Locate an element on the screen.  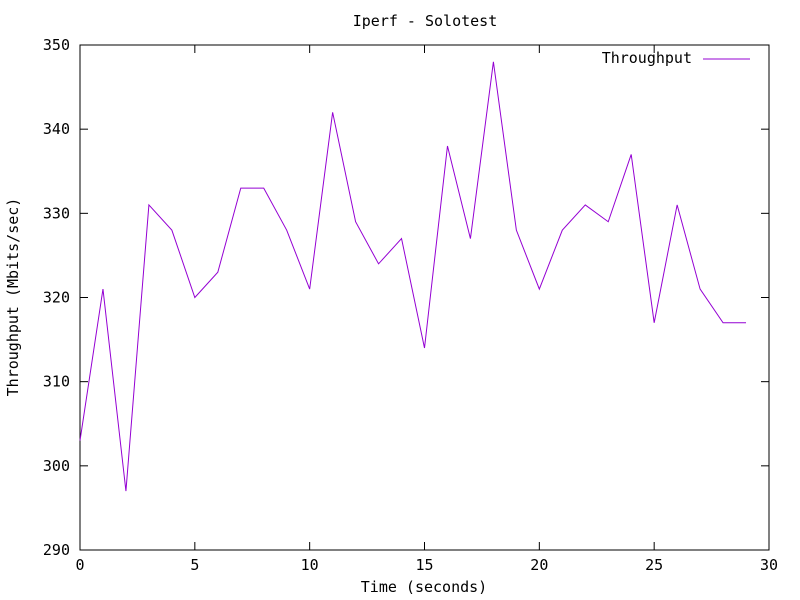
legend: Throughput is located at coordinates (676, 58).